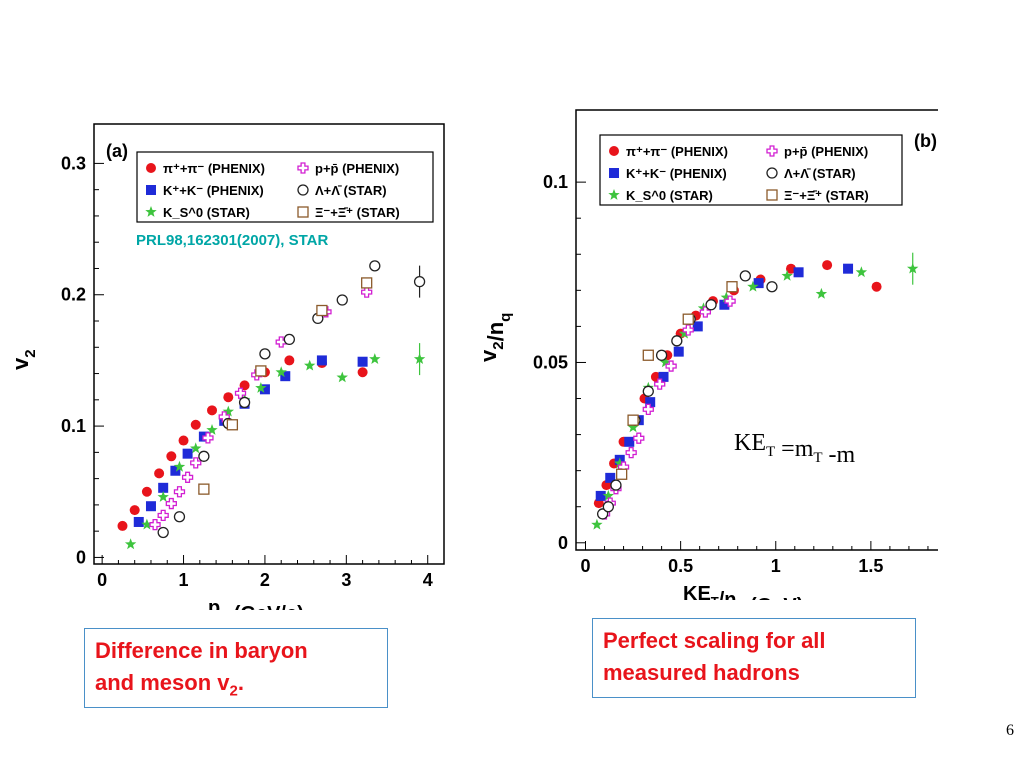  I want to click on caption-left-line2: and meson v2., so click(236, 687).